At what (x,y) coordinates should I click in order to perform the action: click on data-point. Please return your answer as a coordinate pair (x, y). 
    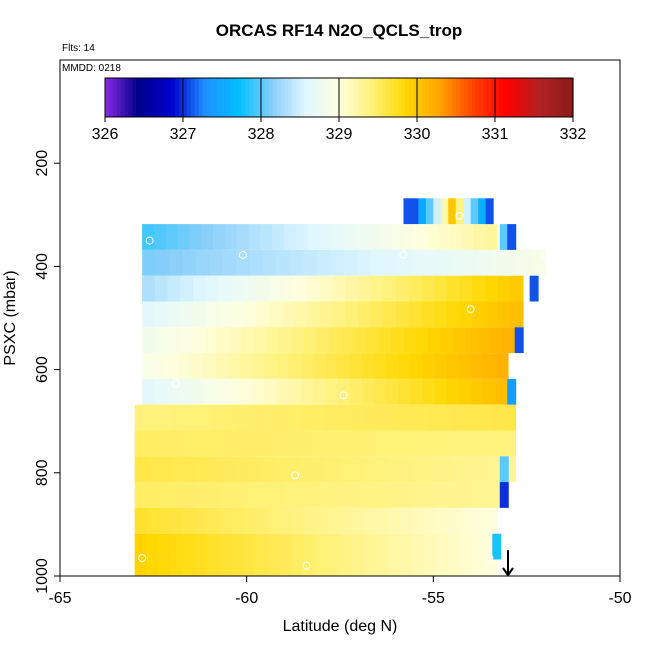
    Looking at the image, I should click on (142, 557).